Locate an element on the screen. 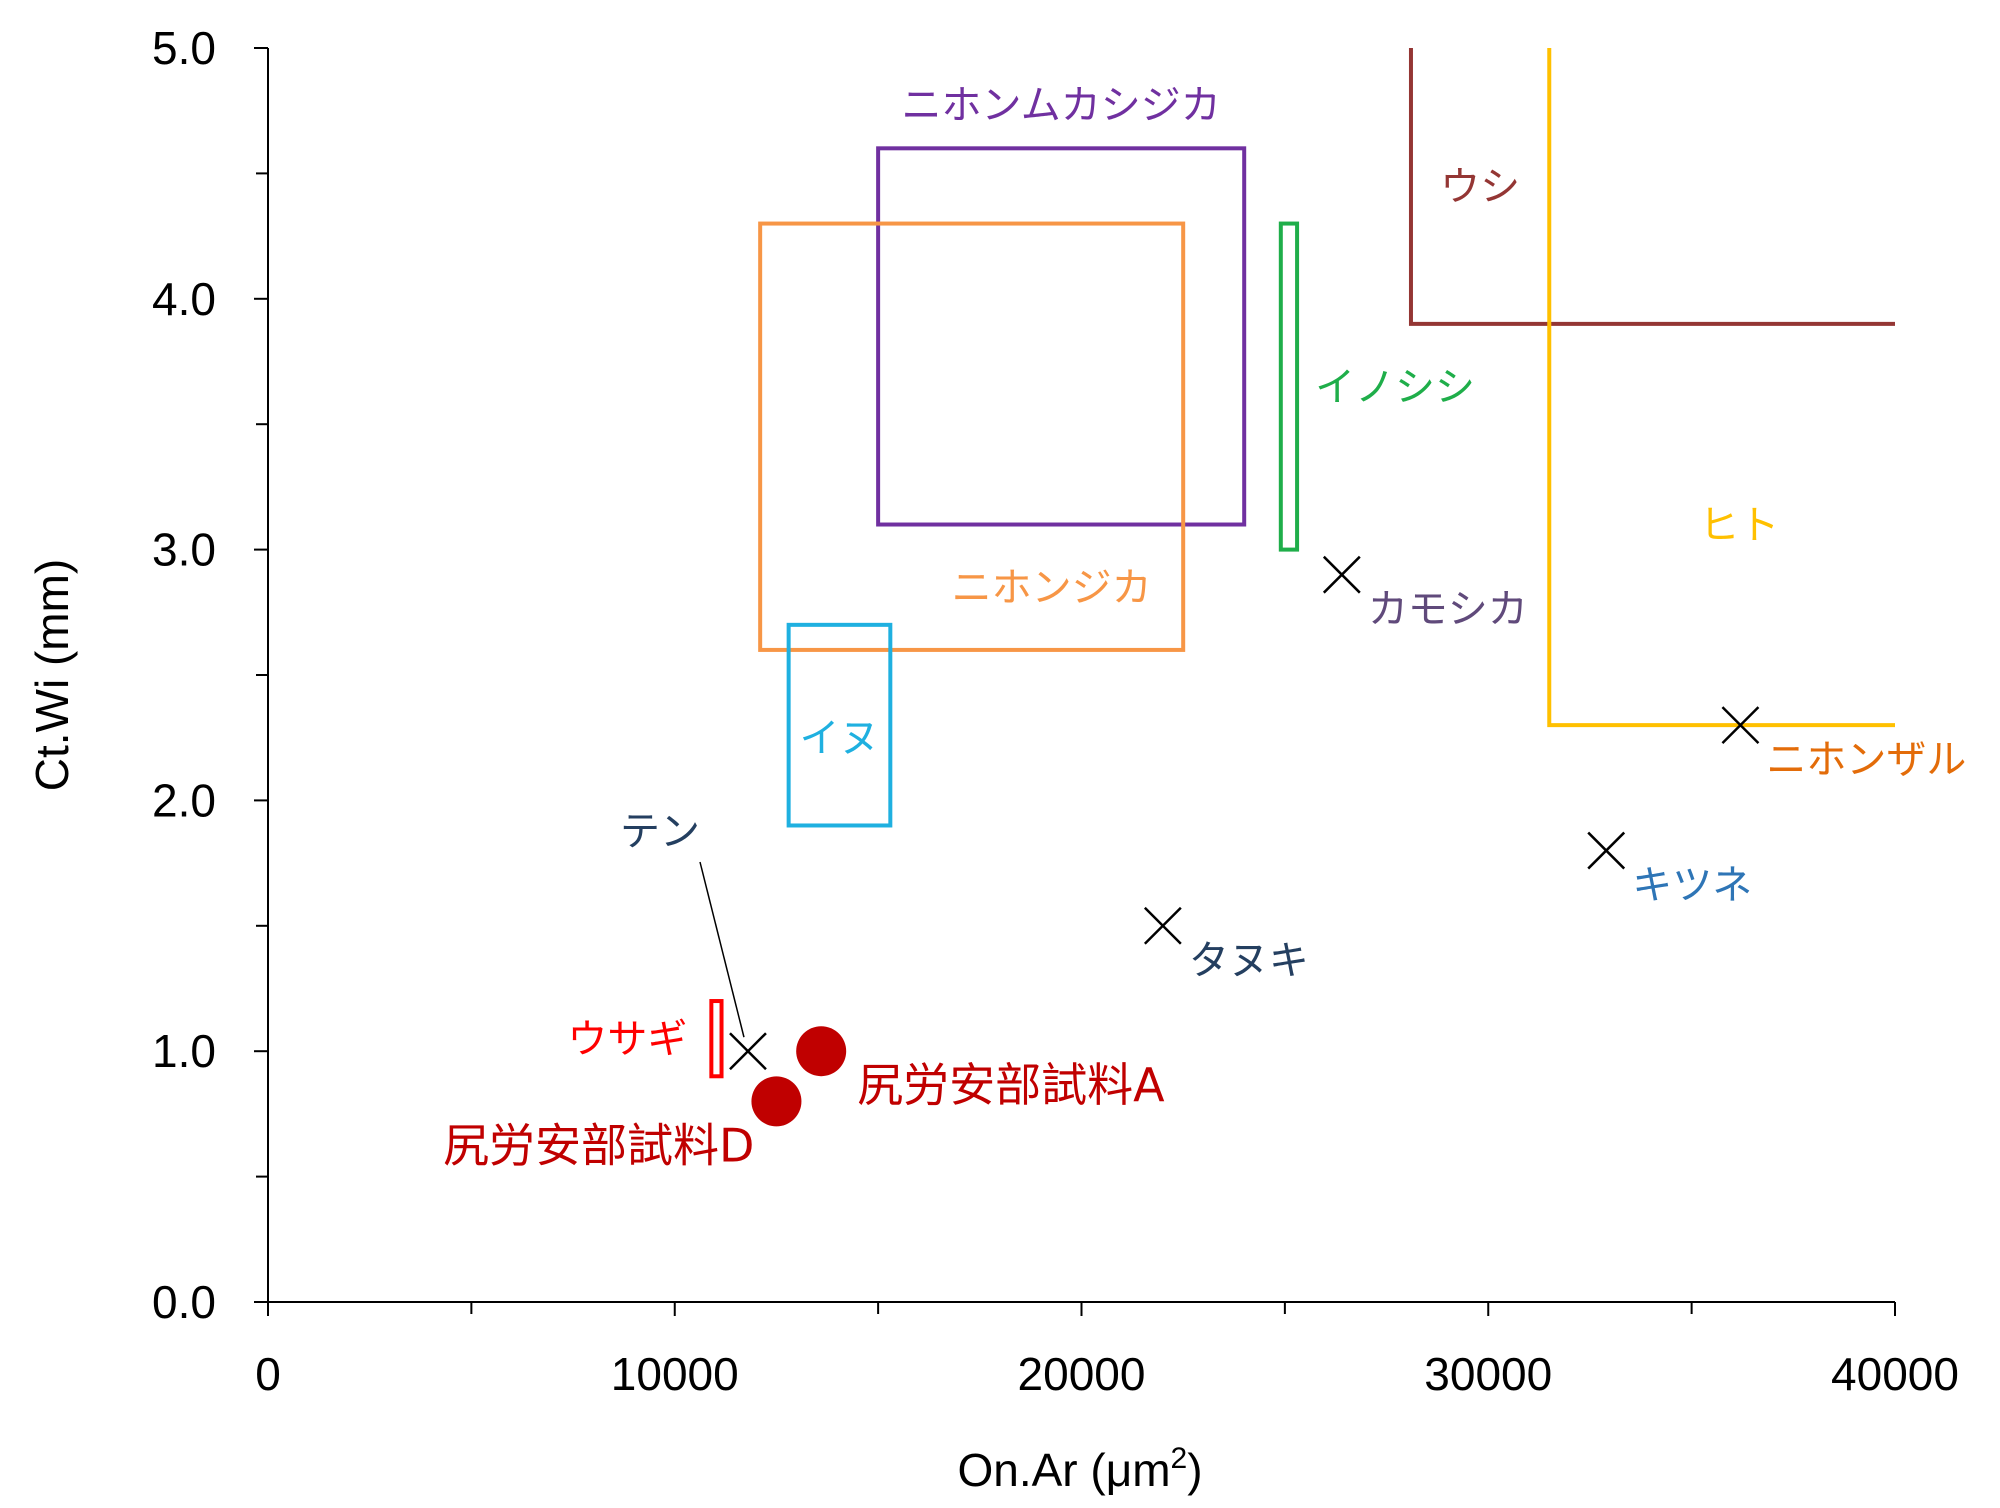 The image size is (2000, 1508). region-item-30a430cc is located at coordinates (839, 725).